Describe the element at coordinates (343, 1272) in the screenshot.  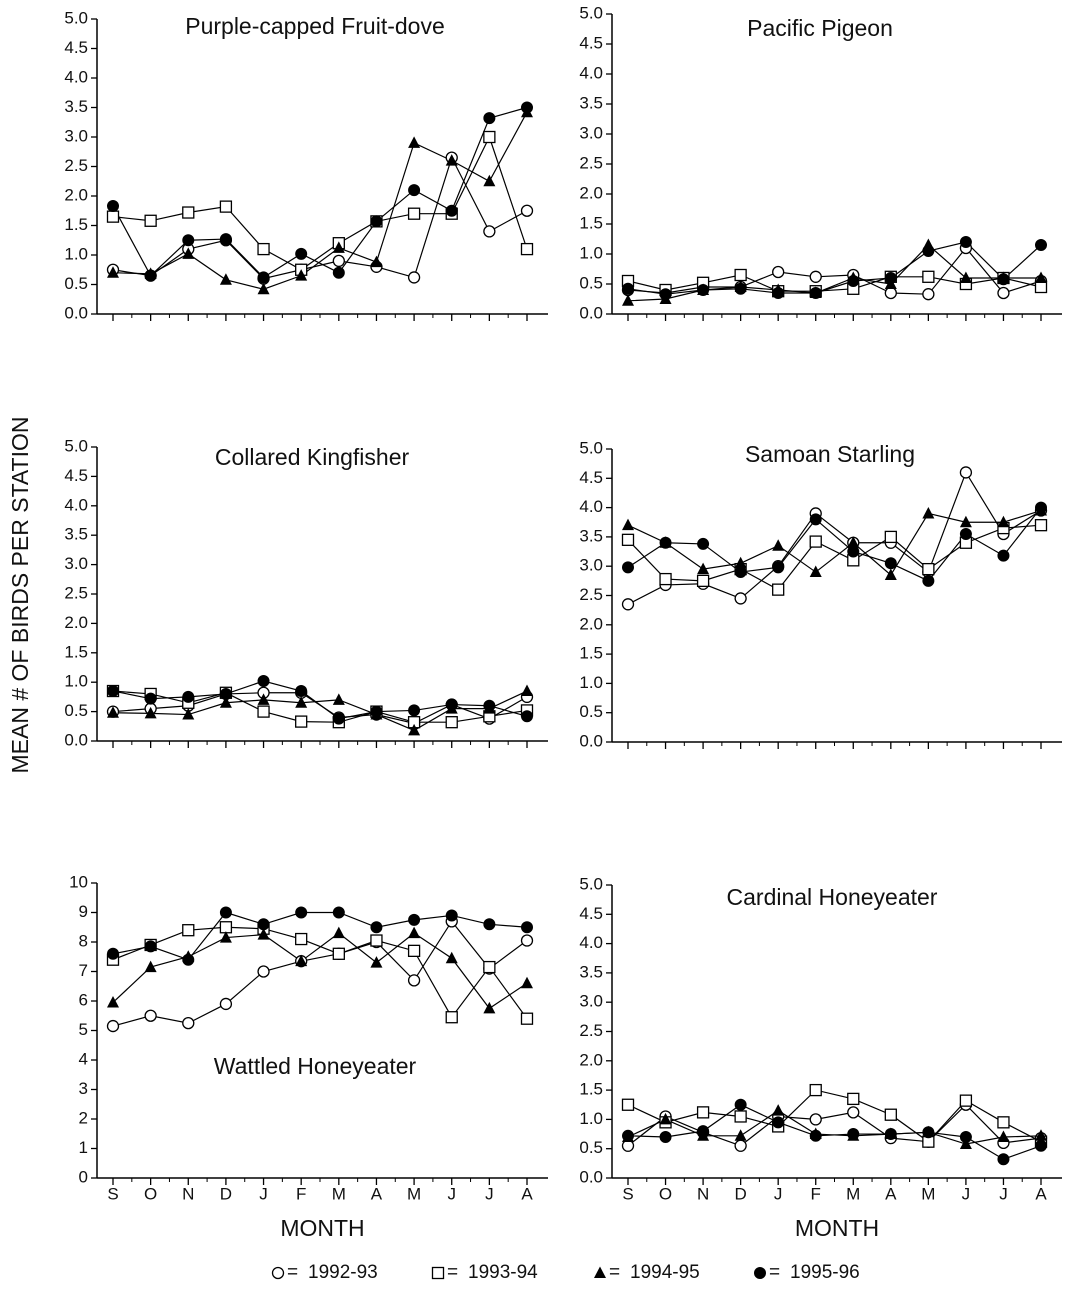
I see `legend-label: 1992-93` at that location.